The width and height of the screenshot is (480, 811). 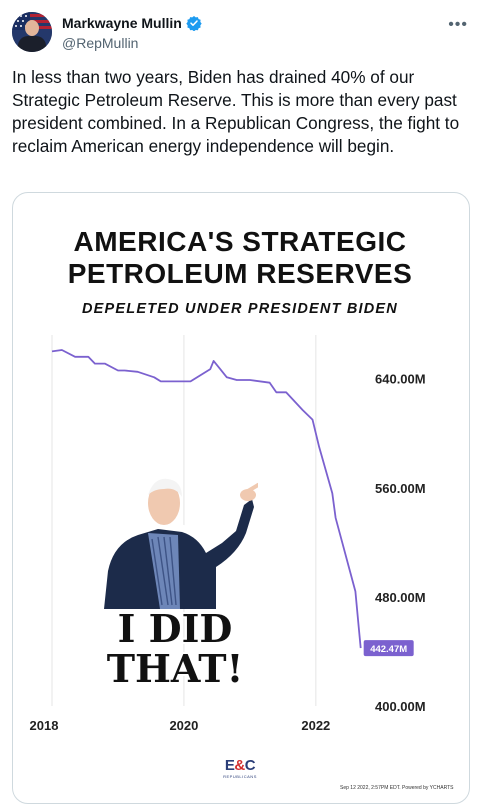 What do you see at coordinates (400, 379) in the screenshot?
I see `y-tick-label-3: 640.00M` at bounding box center [400, 379].